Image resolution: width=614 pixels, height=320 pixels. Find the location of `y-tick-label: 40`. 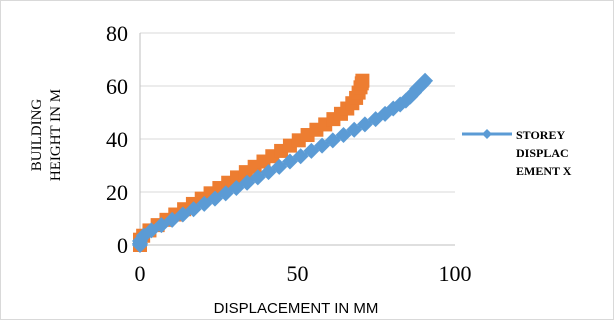

y-tick-label: 40 is located at coordinates (117, 139).